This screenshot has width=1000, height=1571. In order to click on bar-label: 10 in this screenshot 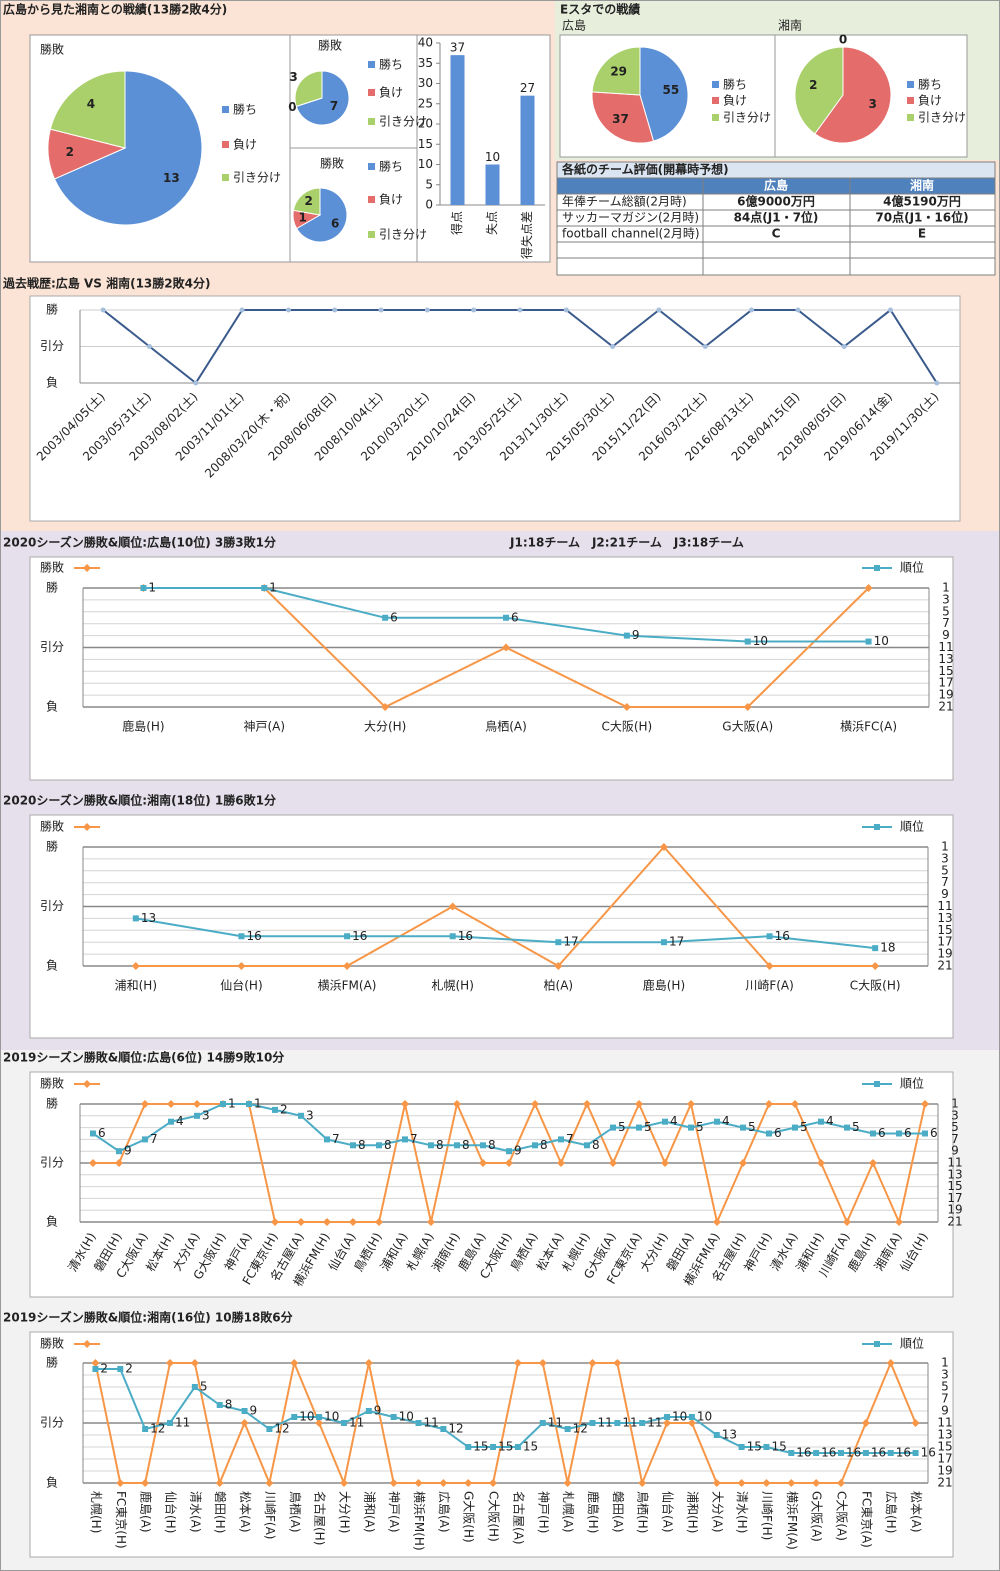, I will do `click(492, 157)`.